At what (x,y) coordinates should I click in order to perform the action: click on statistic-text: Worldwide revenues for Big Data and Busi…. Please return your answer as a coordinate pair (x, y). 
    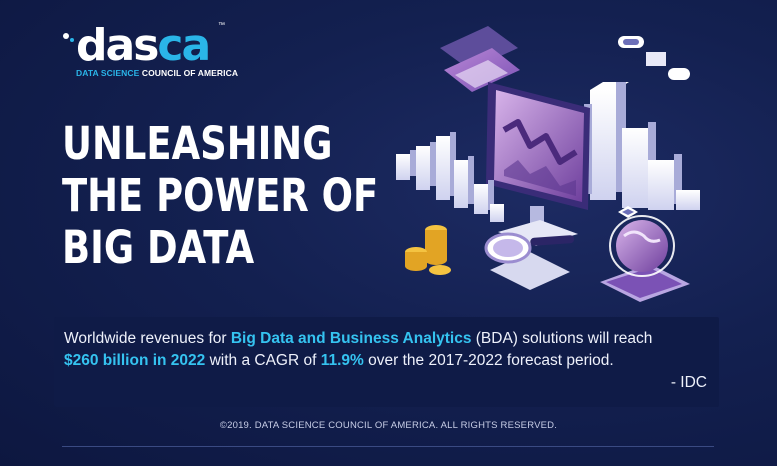
    Looking at the image, I should click on (389, 350).